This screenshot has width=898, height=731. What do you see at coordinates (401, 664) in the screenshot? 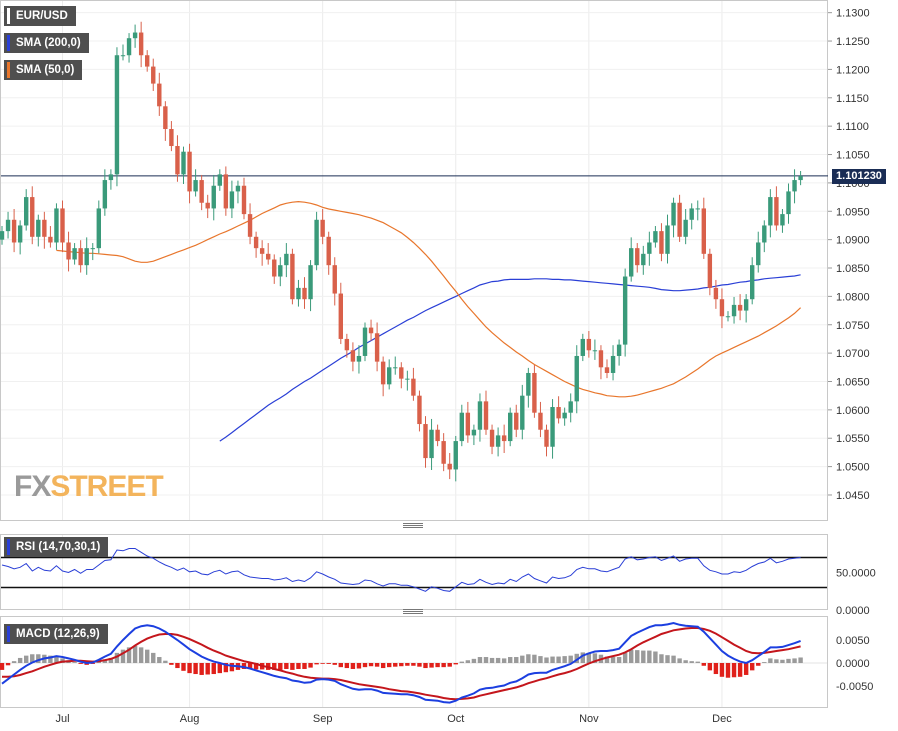
I see `macd-signal-line` at bounding box center [401, 664].